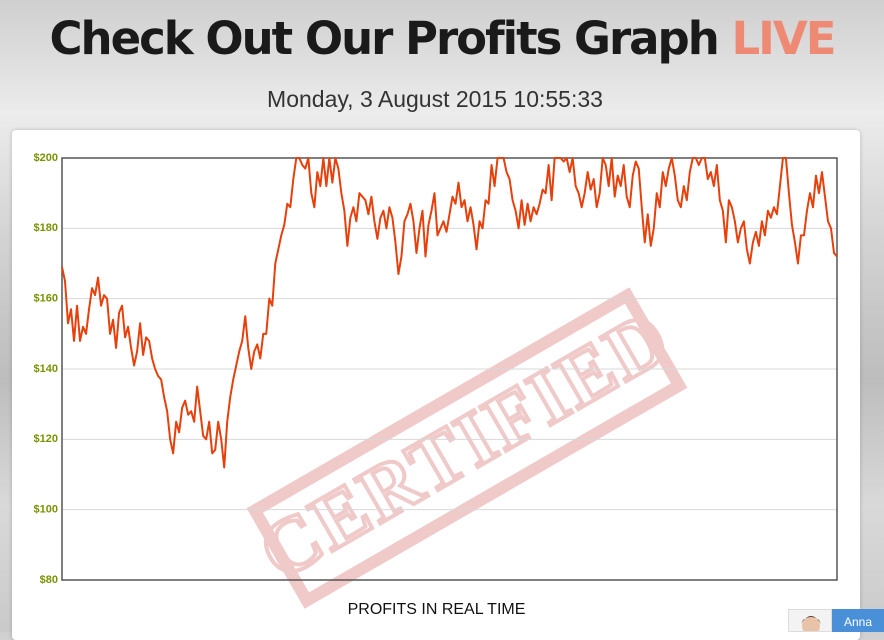  Describe the element at coordinates (46, 228) in the screenshot. I see `y-tick-label: $180` at that location.